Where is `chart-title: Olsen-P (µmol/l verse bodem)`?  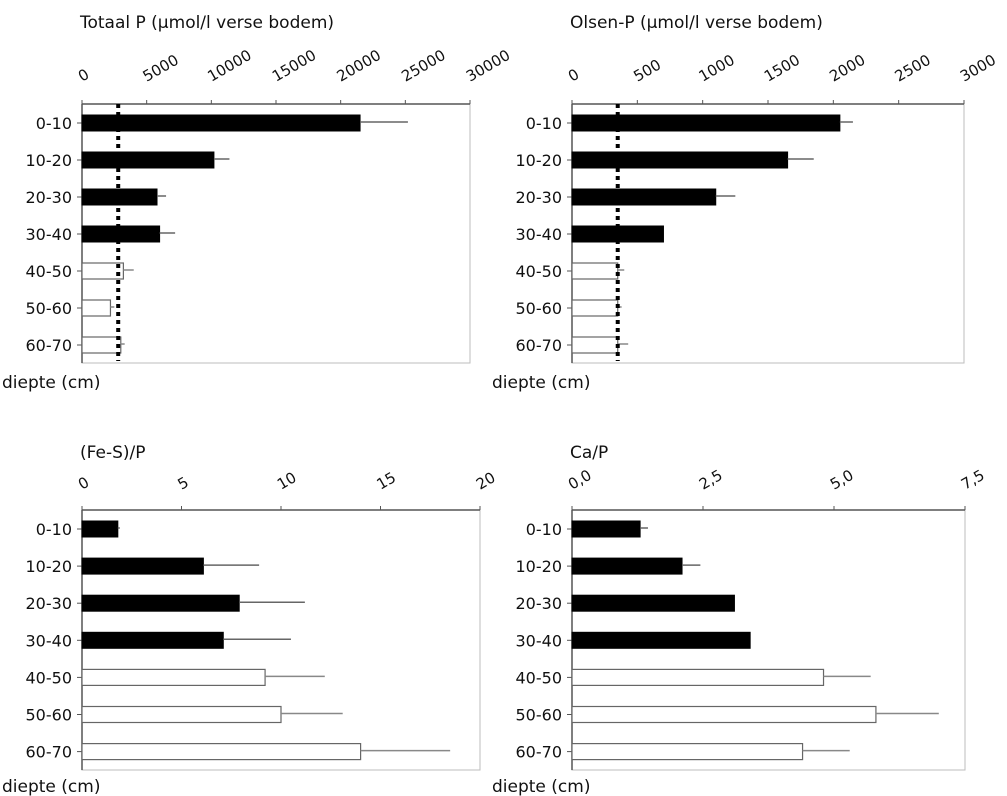 chart-title: Olsen-P (µmol/l verse bodem) is located at coordinates (696, 23).